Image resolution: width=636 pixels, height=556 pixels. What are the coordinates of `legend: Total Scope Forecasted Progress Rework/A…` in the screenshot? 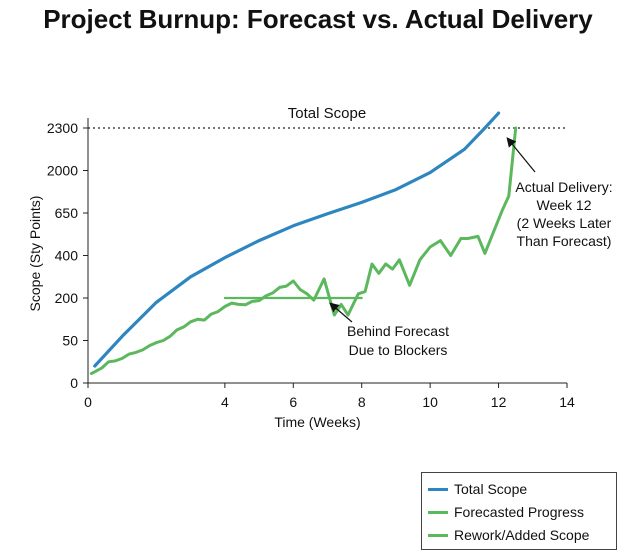 It's located at (519, 511).